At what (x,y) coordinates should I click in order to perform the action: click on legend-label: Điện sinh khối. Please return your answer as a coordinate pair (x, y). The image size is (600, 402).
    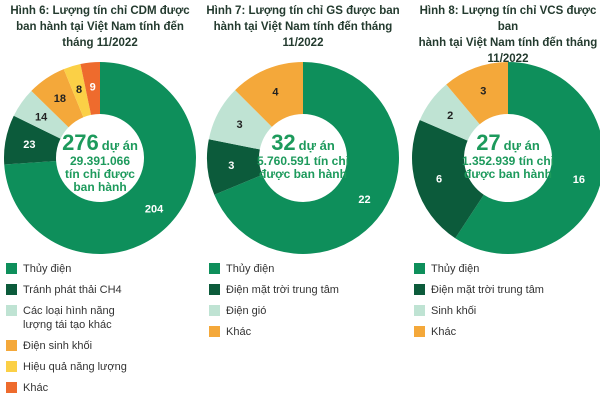
    Looking at the image, I should click on (58, 346).